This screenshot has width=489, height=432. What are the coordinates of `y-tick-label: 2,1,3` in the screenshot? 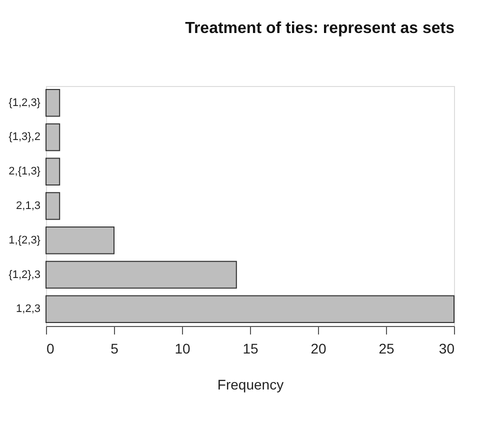 It's located at (28, 206).